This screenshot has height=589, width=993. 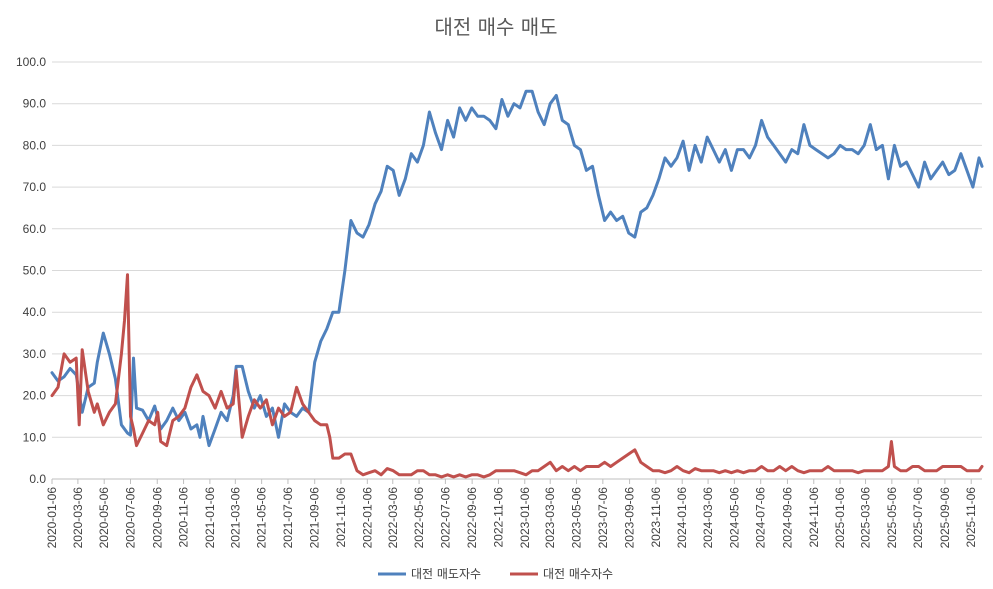 I want to click on y-tick-label: 100.0, so click(x=31, y=62).